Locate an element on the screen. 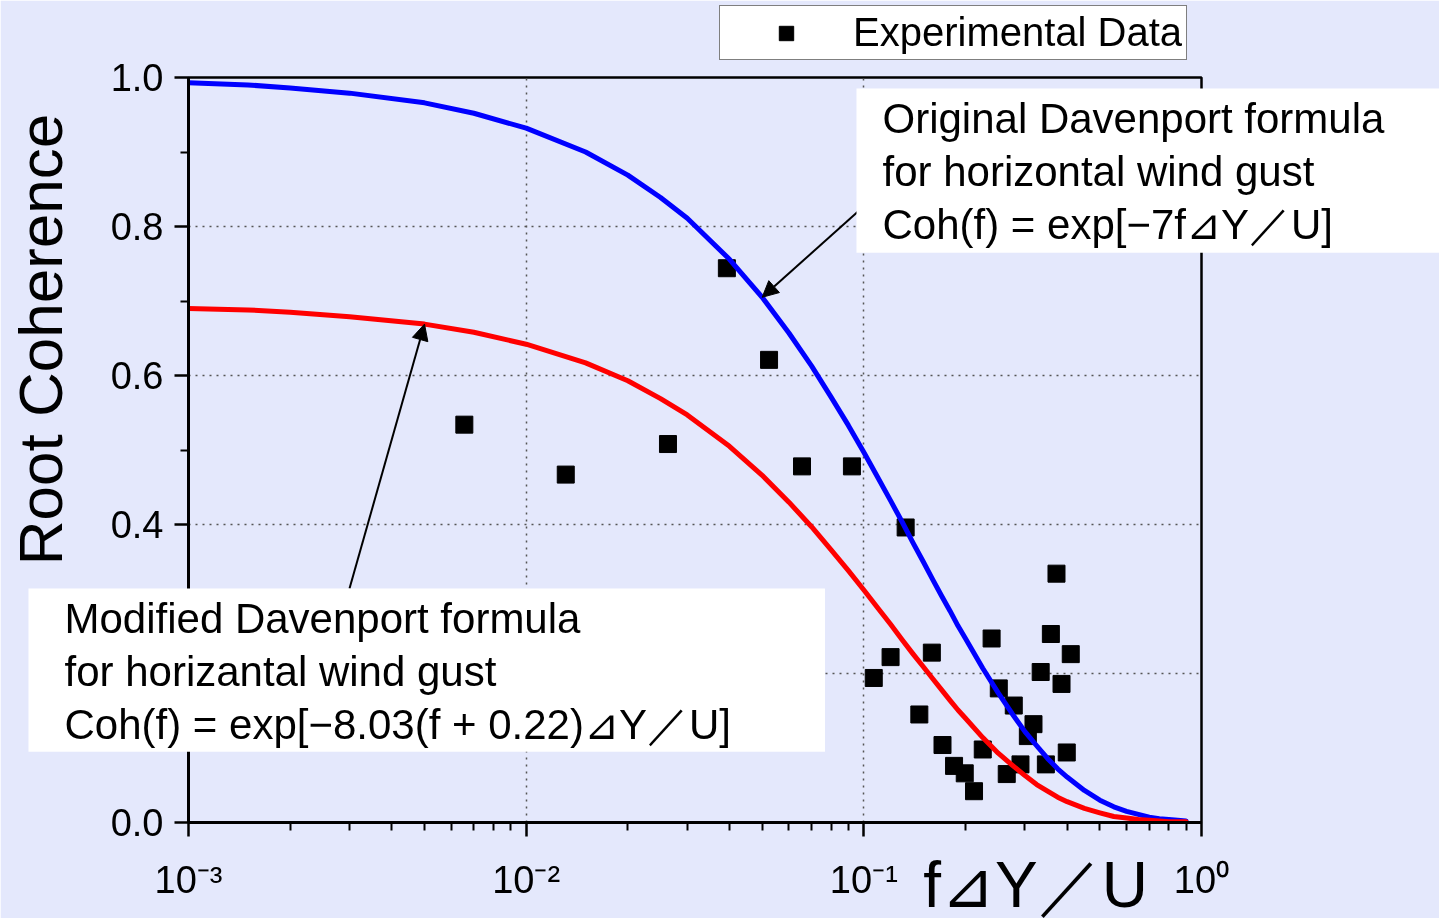  x-tick-label: 10⁻² is located at coordinates (526, 879).